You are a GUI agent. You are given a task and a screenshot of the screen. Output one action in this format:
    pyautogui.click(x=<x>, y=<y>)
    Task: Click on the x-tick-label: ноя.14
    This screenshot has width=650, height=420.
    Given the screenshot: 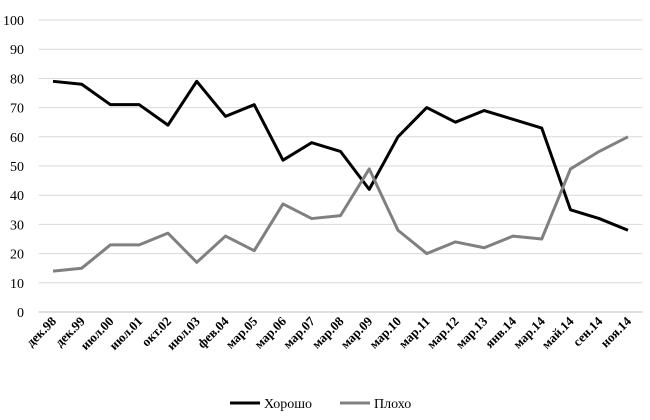 What is the action you would take?
    pyautogui.click(x=615, y=331)
    